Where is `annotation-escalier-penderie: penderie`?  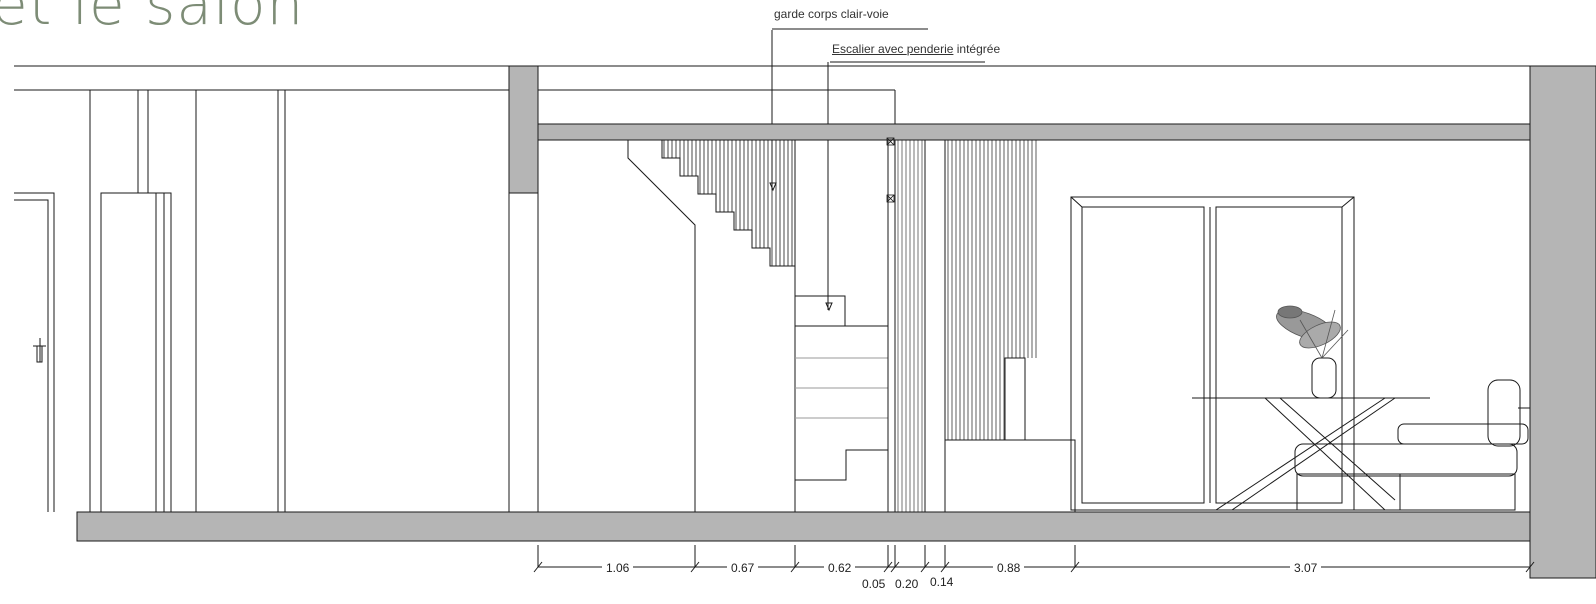 annotation-escalier-penderie: penderie is located at coordinates (930, 49).